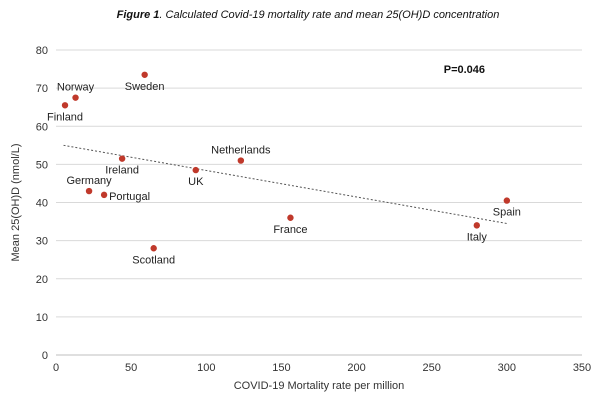 Image resolution: width=616 pixels, height=400 pixels. What do you see at coordinates (582, 368) in the screenshot?
I see `x-tick-label: 350` at bounding box center [582, 368].